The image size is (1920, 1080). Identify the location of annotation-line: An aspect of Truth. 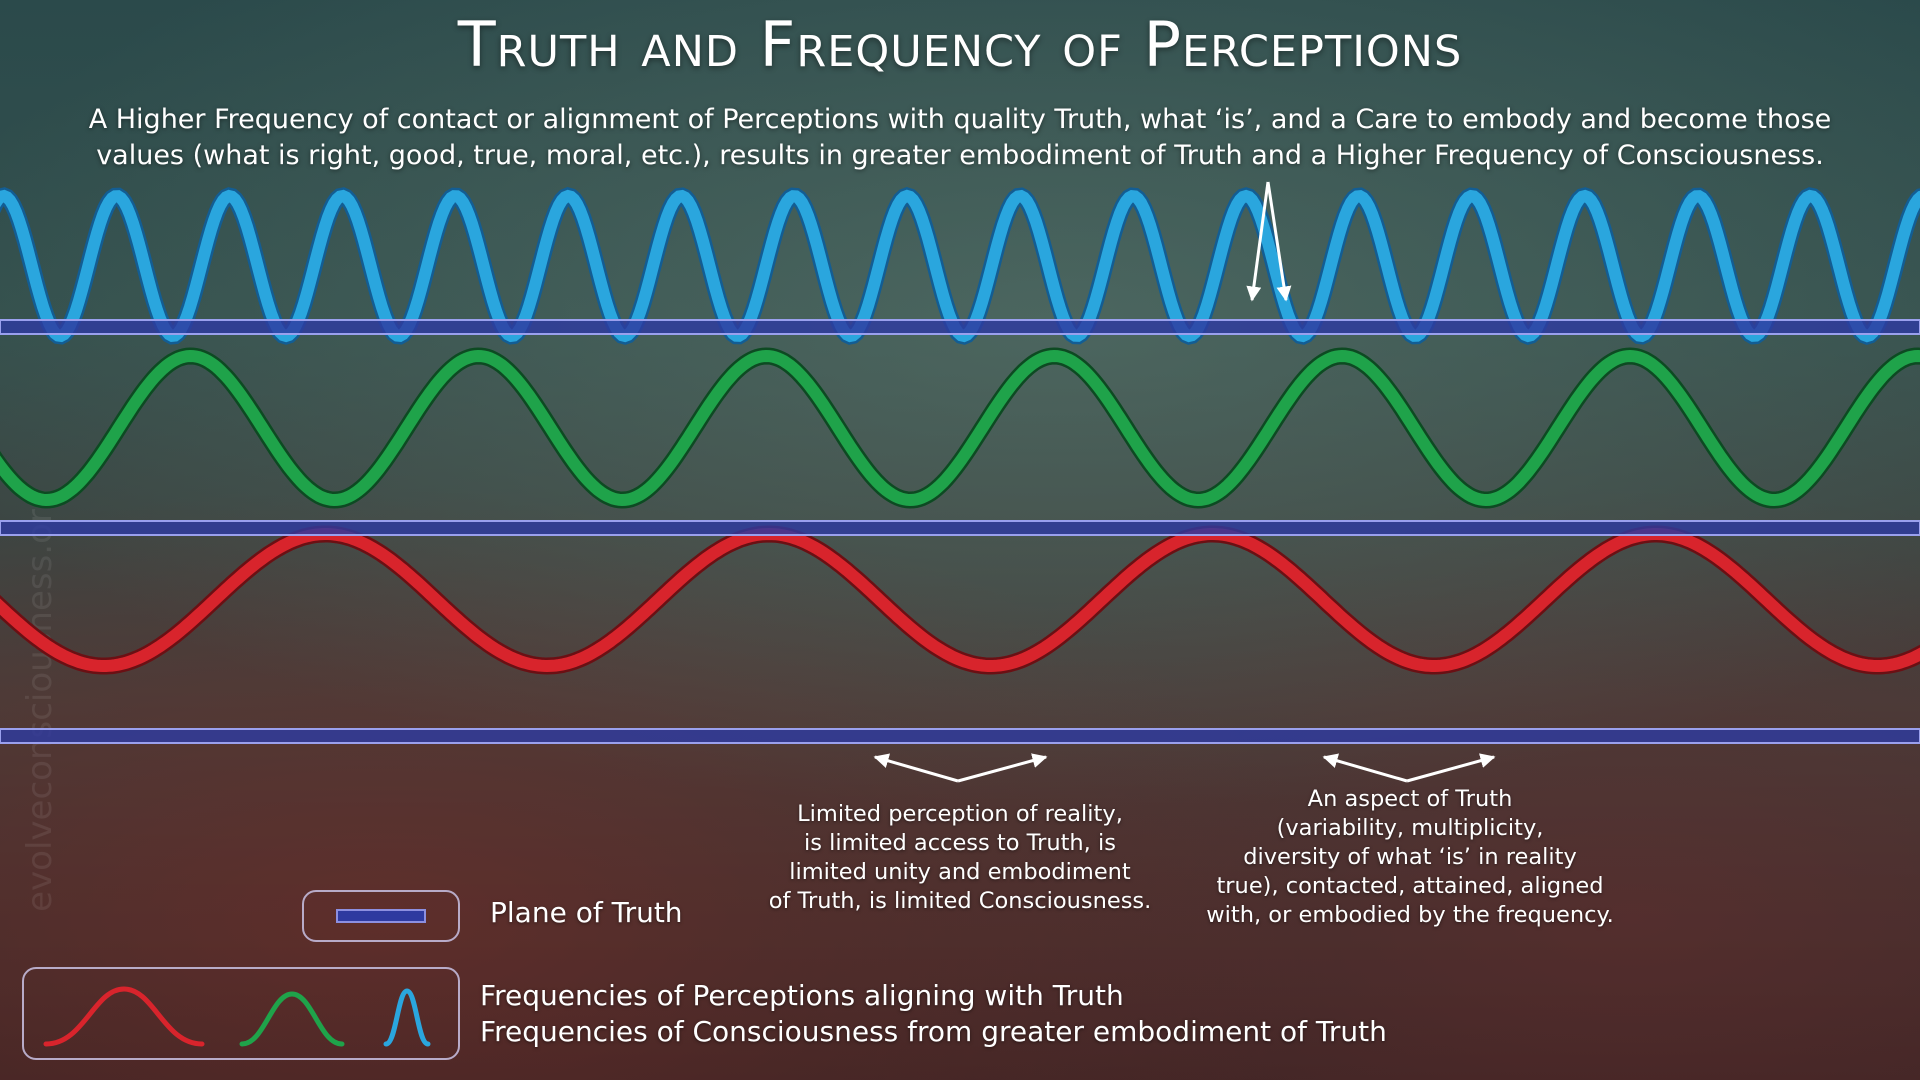
(1410, 799).